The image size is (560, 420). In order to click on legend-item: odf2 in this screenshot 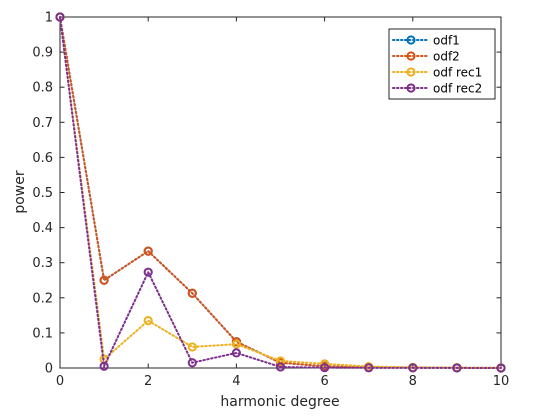, I will do `click(426, 56)`.